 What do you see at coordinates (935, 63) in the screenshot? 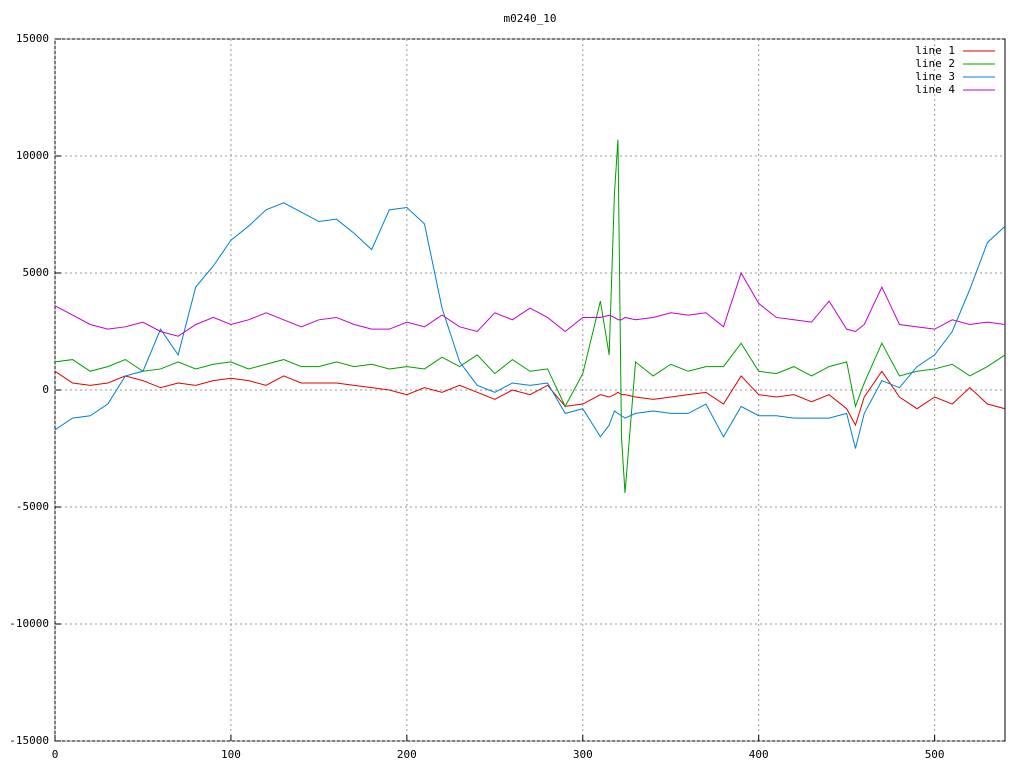
I see `legend-label: line 2` at bounding box center [935, 63].